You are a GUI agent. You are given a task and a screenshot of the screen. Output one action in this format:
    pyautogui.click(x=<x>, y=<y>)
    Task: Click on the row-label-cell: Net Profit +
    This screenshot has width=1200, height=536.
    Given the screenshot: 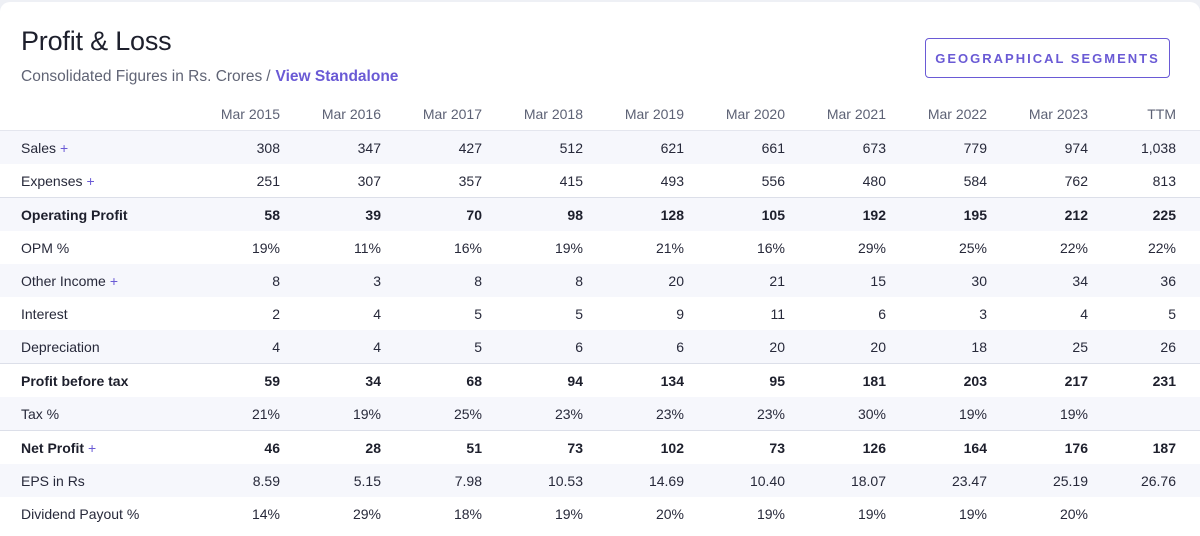 What is the action you would take?
    pyautogui.click(x=94, y=447)
    